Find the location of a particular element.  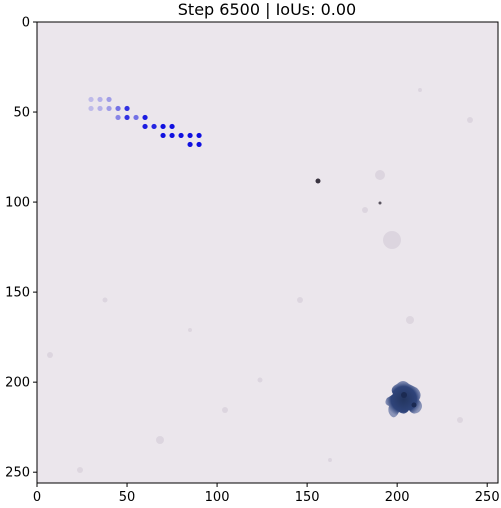

chart-title: Step 6500 | IoUs: 0.00 is located at coordinates (267, 9).